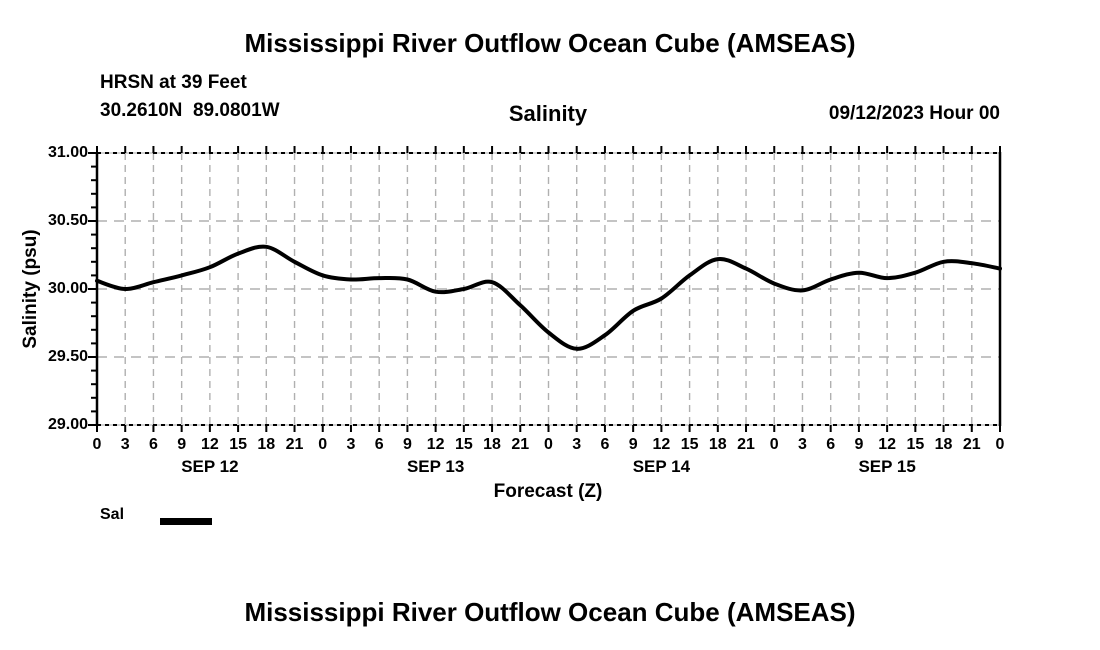 Image resolution: width=1100 pixels, height=650 pixels. What do you see at coordinates (67, 424) in the screenshot?
I see `y-tick-label: 29.00` at bounding box center [67, 424].